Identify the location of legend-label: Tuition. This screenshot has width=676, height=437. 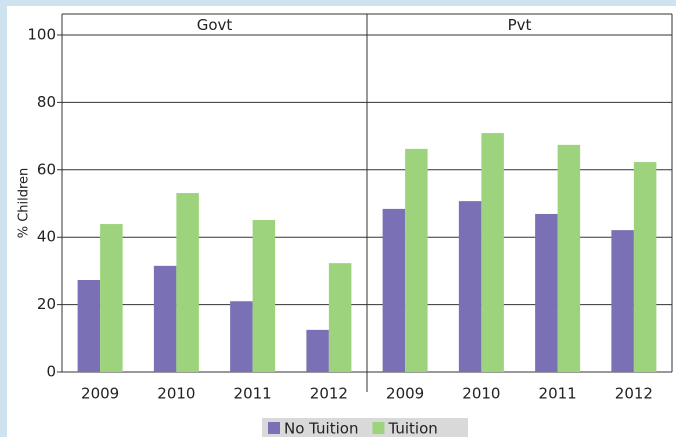
(412, 428).